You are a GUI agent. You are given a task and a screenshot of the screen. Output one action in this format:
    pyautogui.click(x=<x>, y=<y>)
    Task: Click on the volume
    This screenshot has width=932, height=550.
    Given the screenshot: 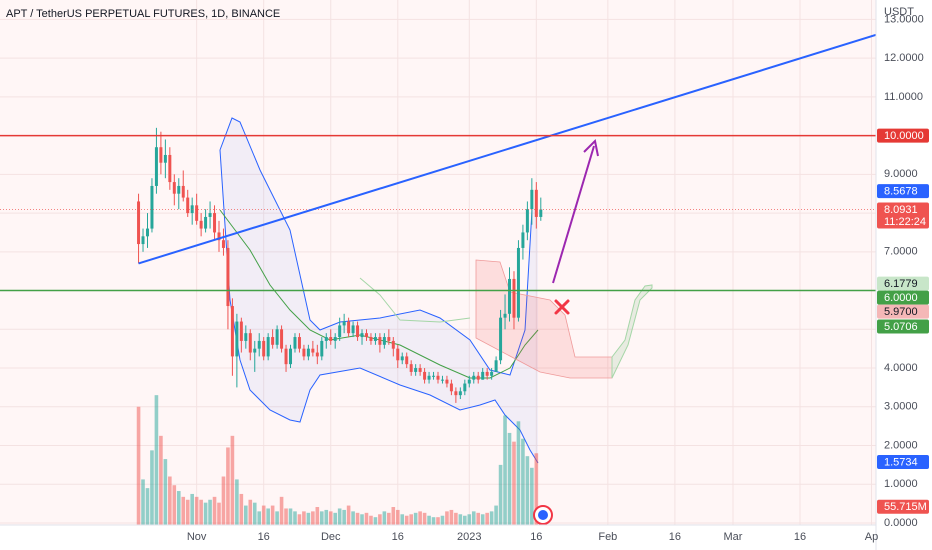 What is the action you would take?
    pyautogui.click(x=339, y=460)
    